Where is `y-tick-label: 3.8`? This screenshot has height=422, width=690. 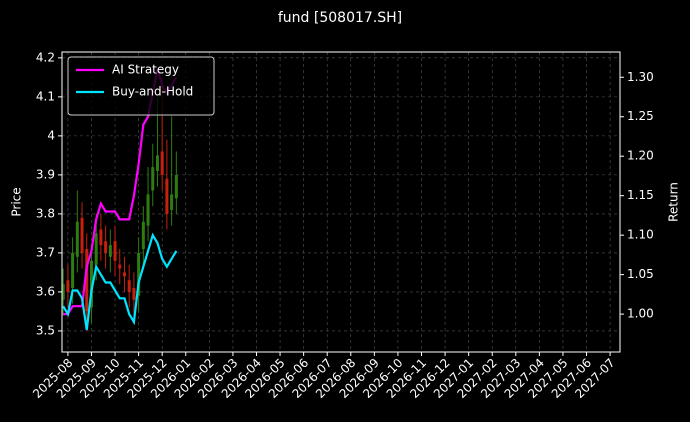 y-tick-label: 3.8 is located at coordinates (45, 213).